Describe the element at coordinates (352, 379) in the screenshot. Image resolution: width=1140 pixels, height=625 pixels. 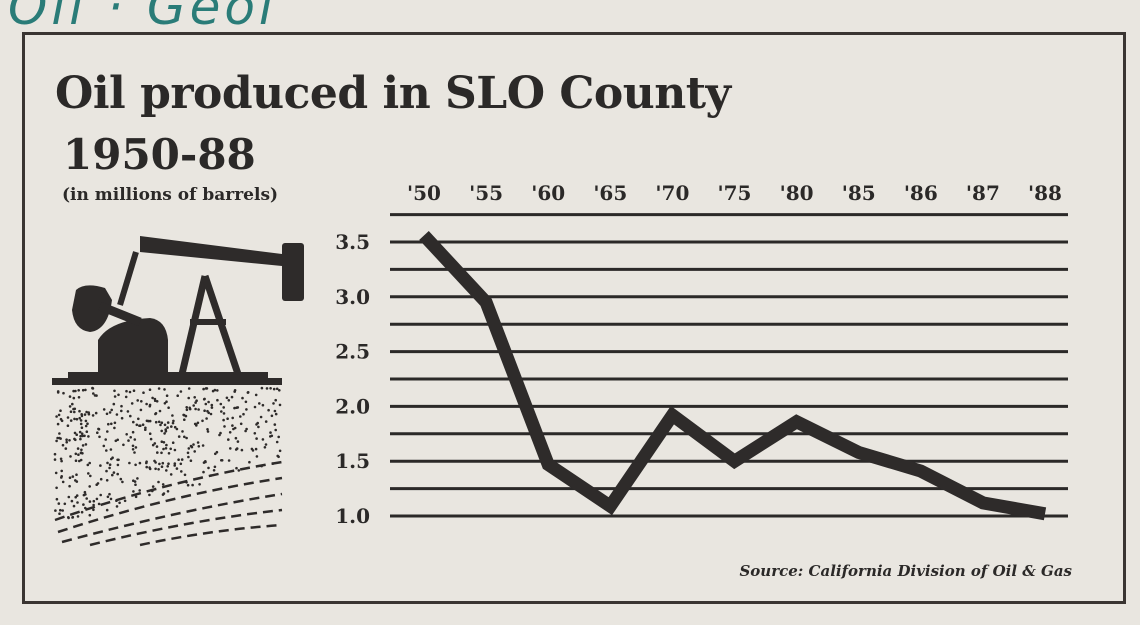
I see `y-tick-labels: 1.0 1.5 2.0 2.5 3.0 3.5` at that location.